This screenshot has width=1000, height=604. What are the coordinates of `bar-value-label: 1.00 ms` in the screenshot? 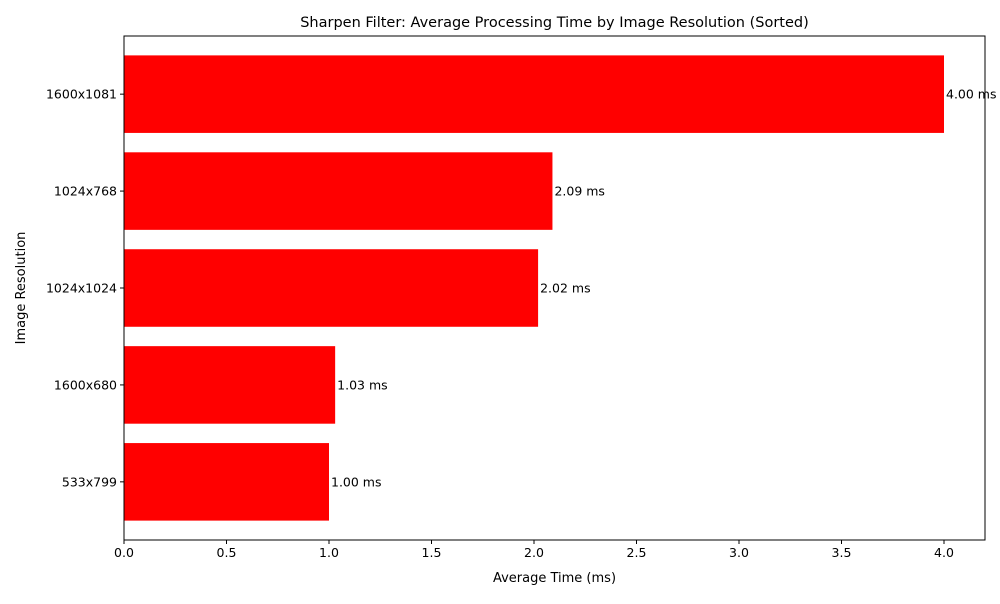 It's located at (356, 481).